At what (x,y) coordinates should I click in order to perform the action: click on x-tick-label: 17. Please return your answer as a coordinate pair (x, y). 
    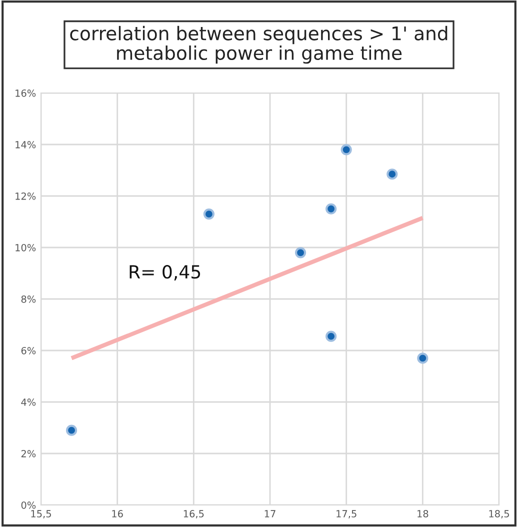
    Looking at the image, I should click on (270, 514).